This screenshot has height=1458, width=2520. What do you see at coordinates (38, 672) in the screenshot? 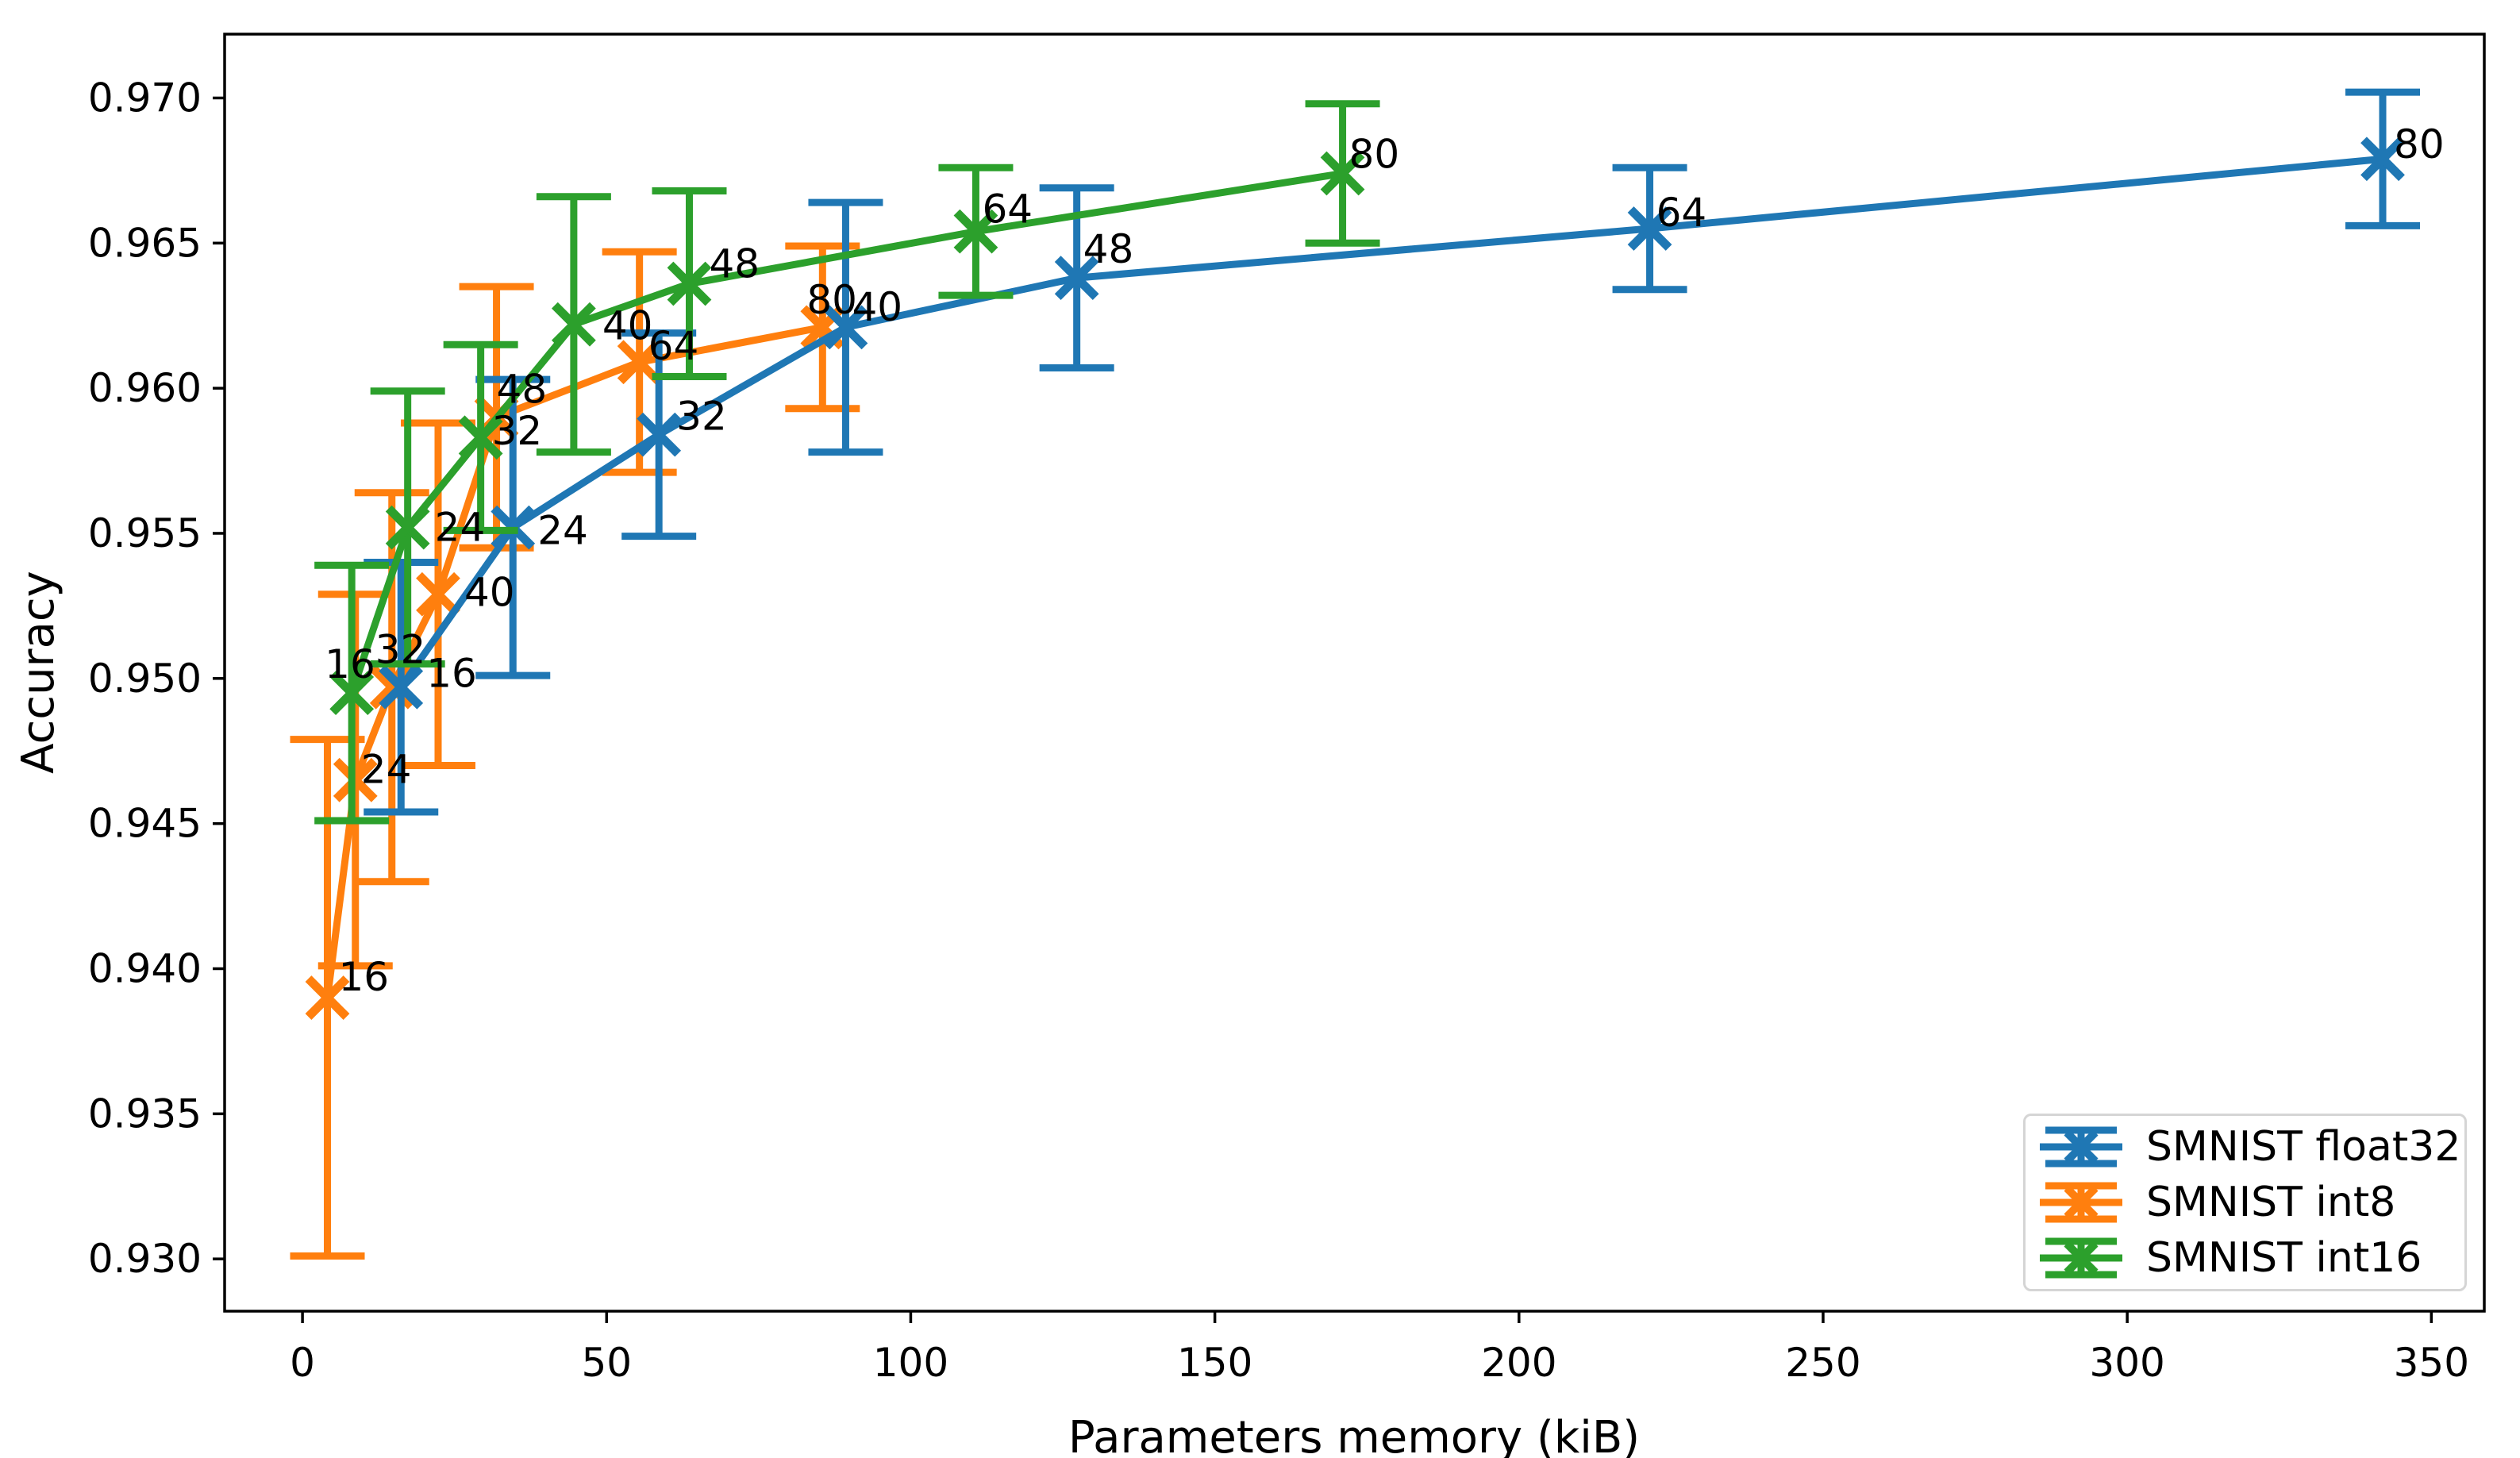
I see `y-axis-title: Accuracy` at bounding box center [38, 672].